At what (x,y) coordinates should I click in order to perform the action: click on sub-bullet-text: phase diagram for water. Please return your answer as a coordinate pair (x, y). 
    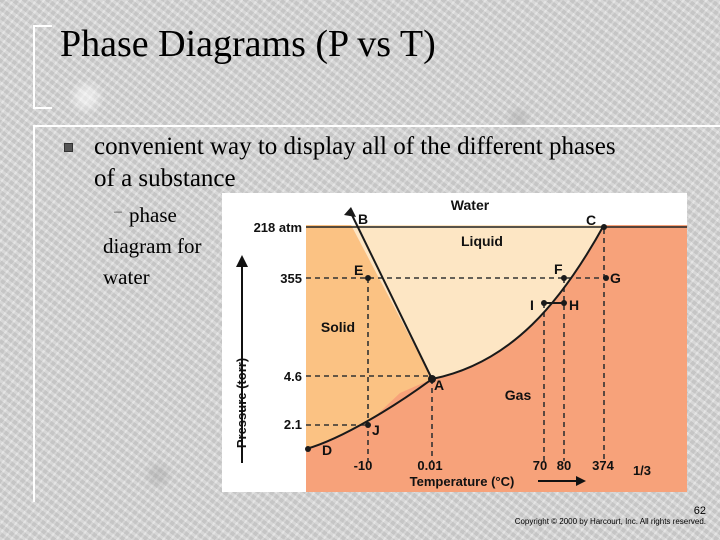
    Looking at the image, I should click on (152, 246).